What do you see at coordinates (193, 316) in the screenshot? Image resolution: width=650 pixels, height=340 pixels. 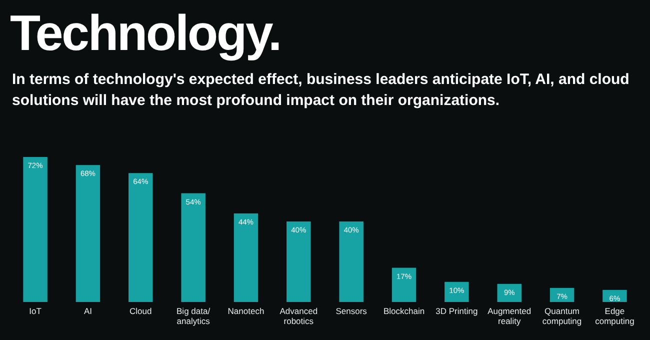 I see `x-tick-label: Big data/ analytics` at bounding box center [193, 316].